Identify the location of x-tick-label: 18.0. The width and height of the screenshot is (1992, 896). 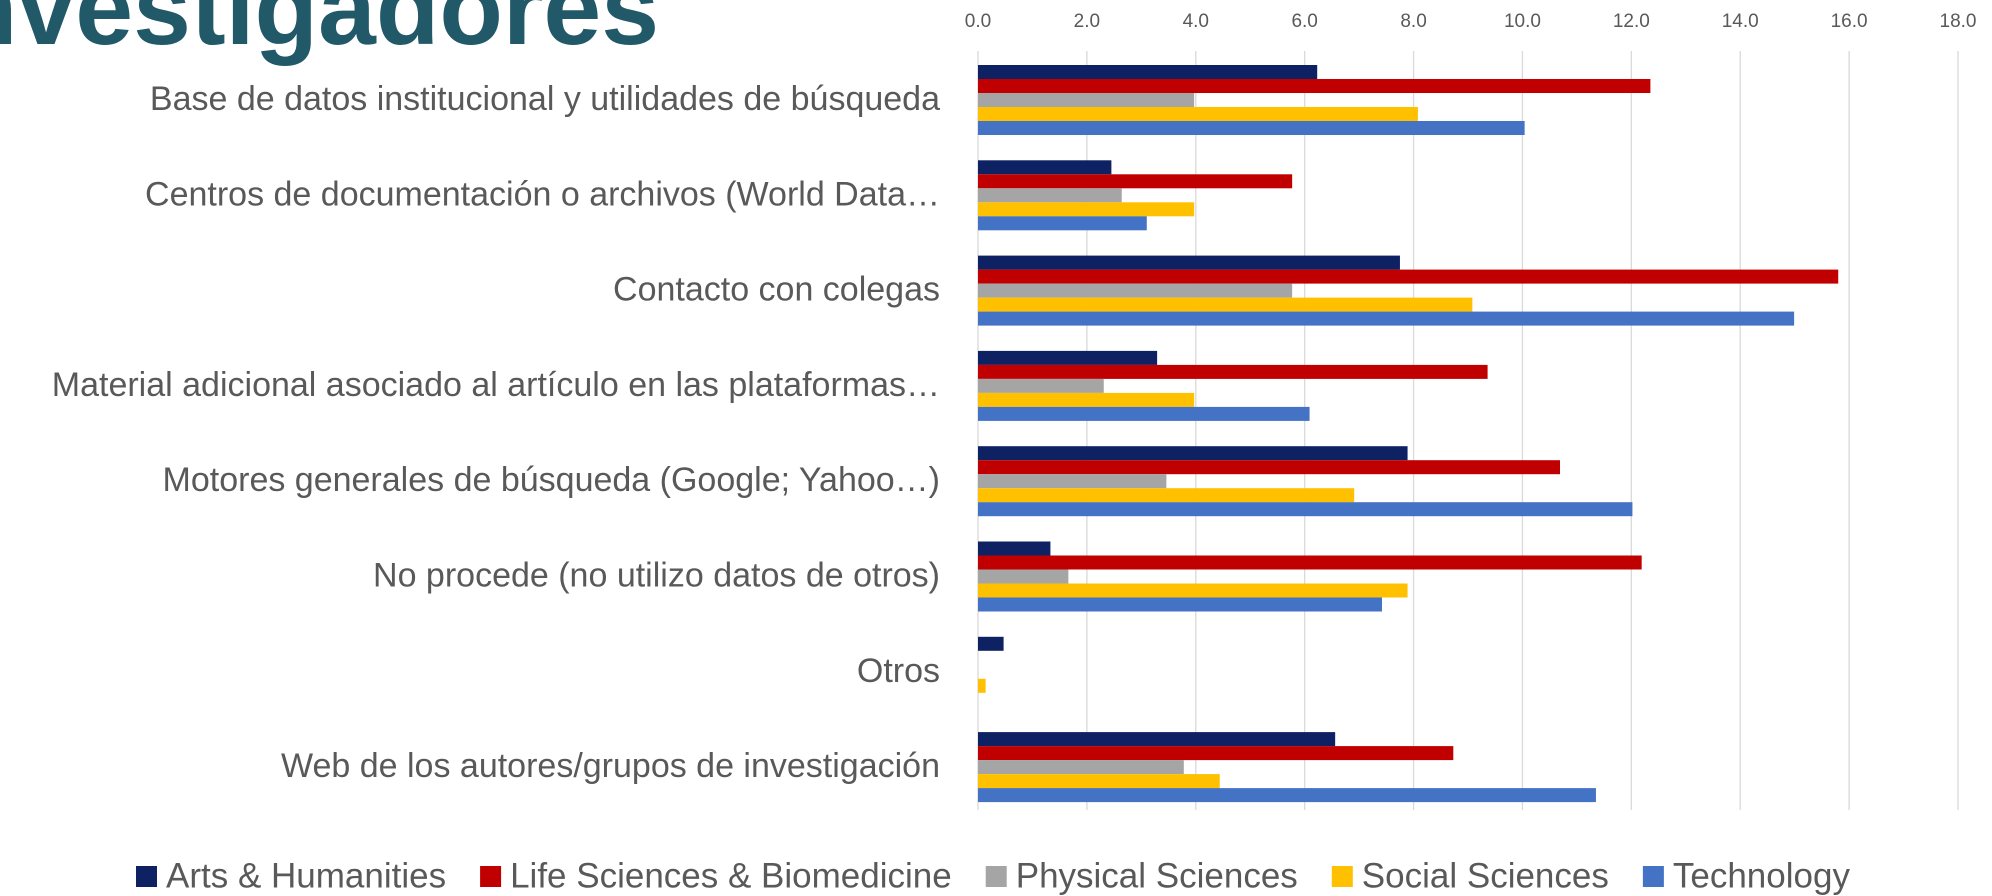
(1958, 21).